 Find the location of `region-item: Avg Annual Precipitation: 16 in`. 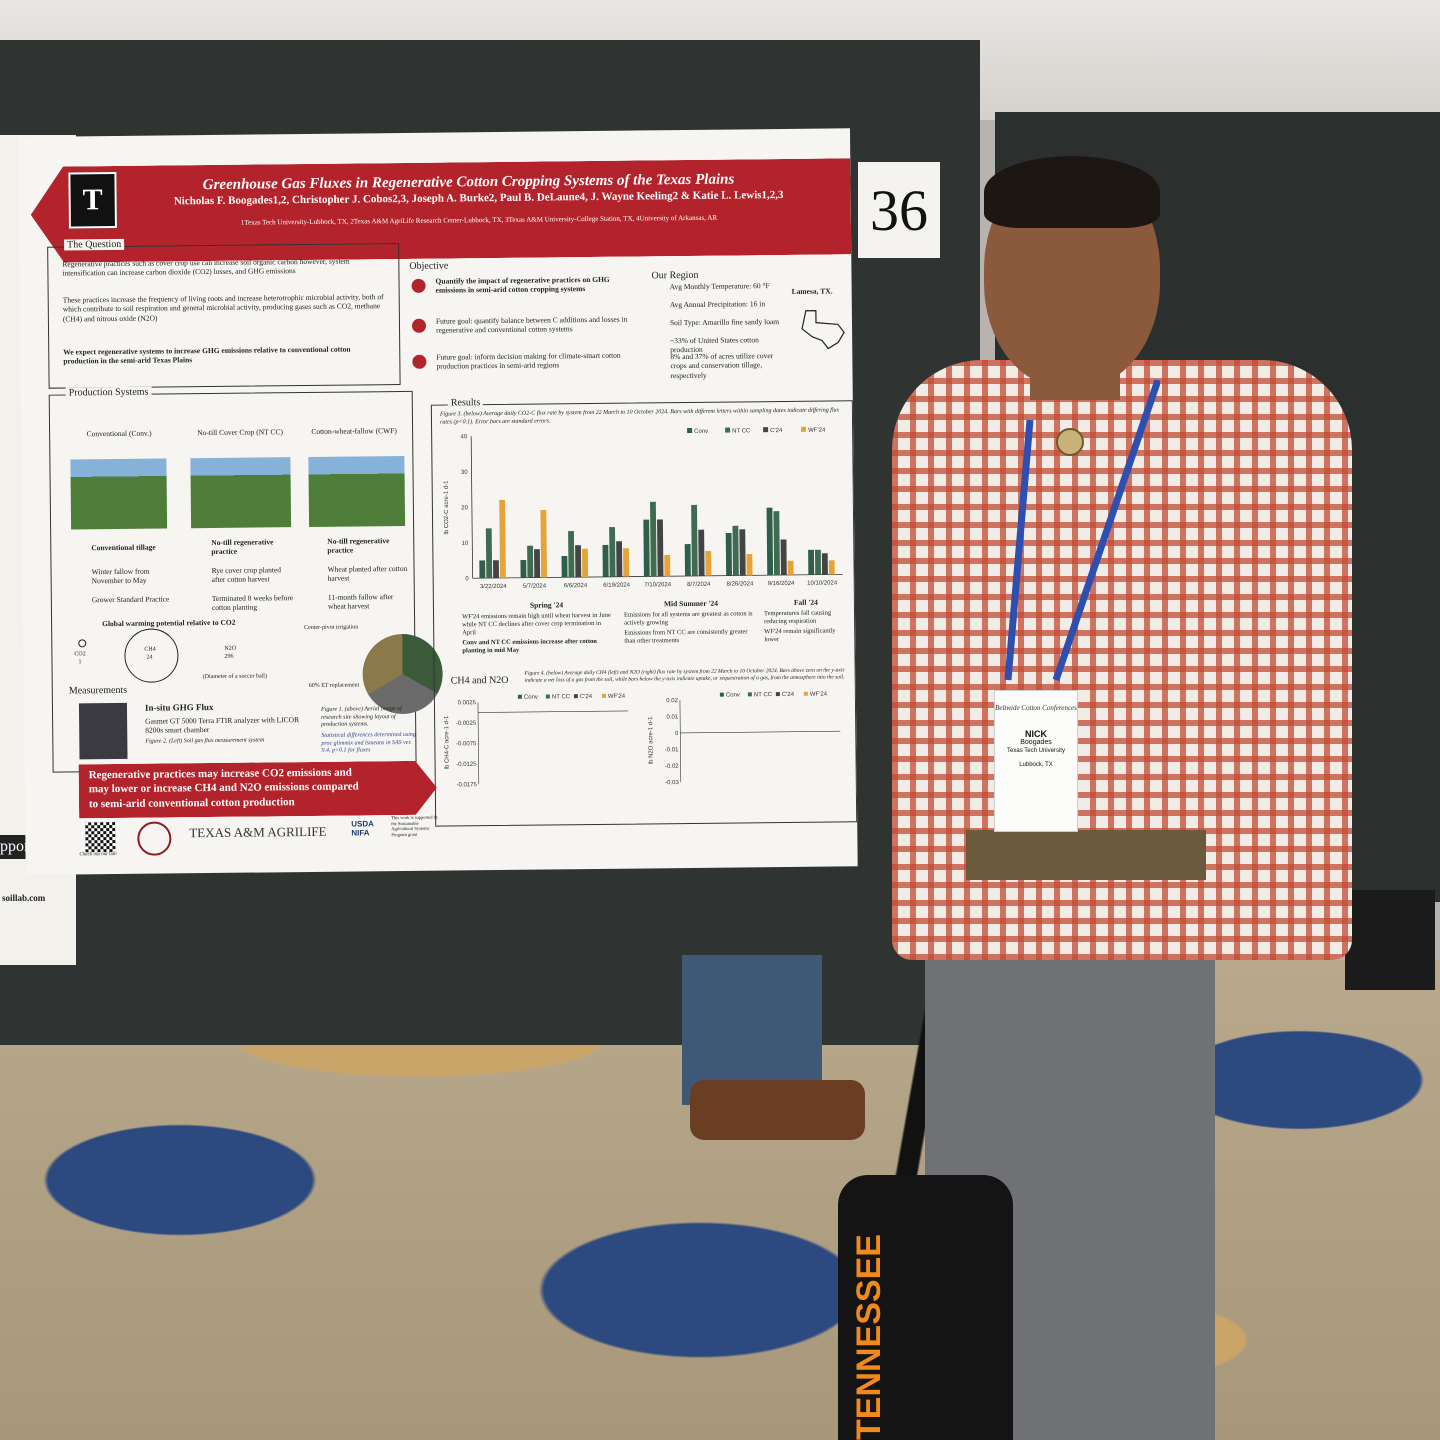

region-item: Avg Annual Precipitation: 16 in is located at coordinates (717, 304).